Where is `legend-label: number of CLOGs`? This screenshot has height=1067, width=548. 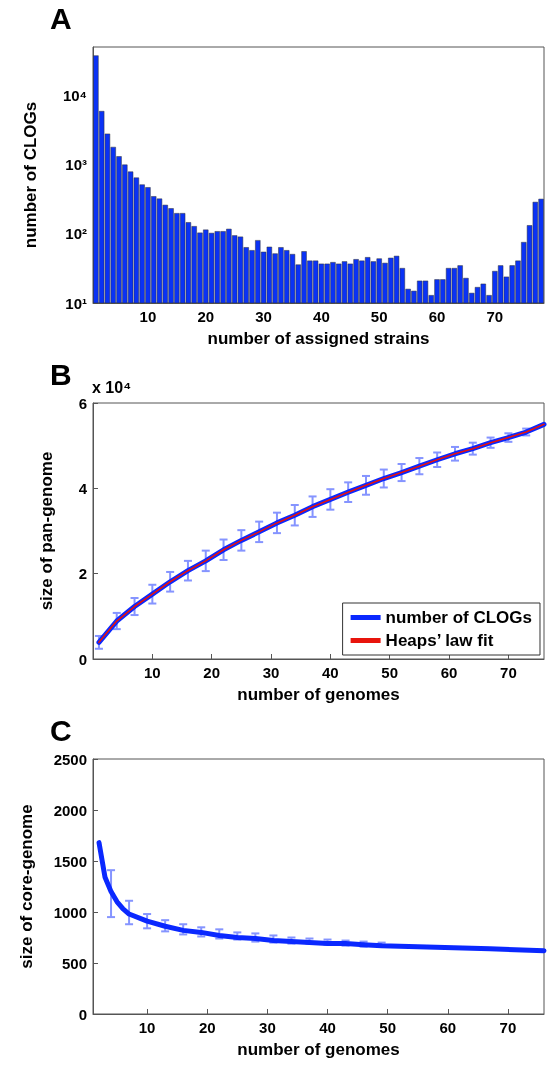
legend-label: number of CLOGs is located at coordinates (459, 617).